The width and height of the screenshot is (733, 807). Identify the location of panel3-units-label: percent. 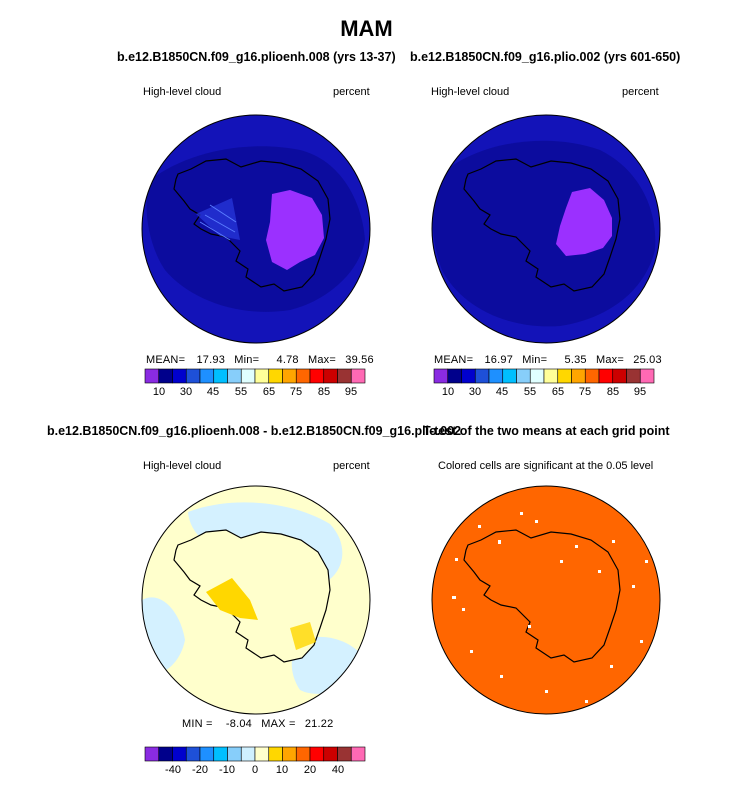
(351, 466).